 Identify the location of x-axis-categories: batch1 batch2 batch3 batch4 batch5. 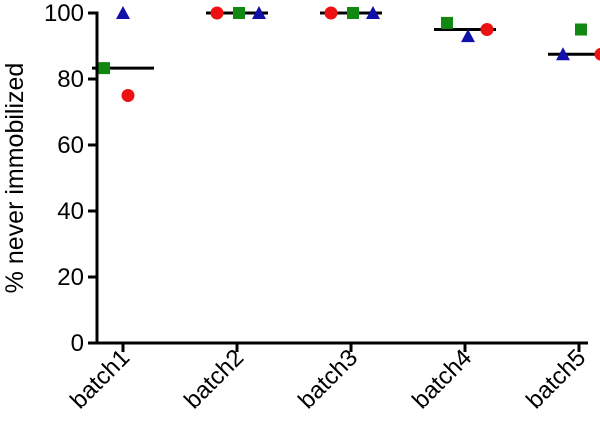
(328, 378).